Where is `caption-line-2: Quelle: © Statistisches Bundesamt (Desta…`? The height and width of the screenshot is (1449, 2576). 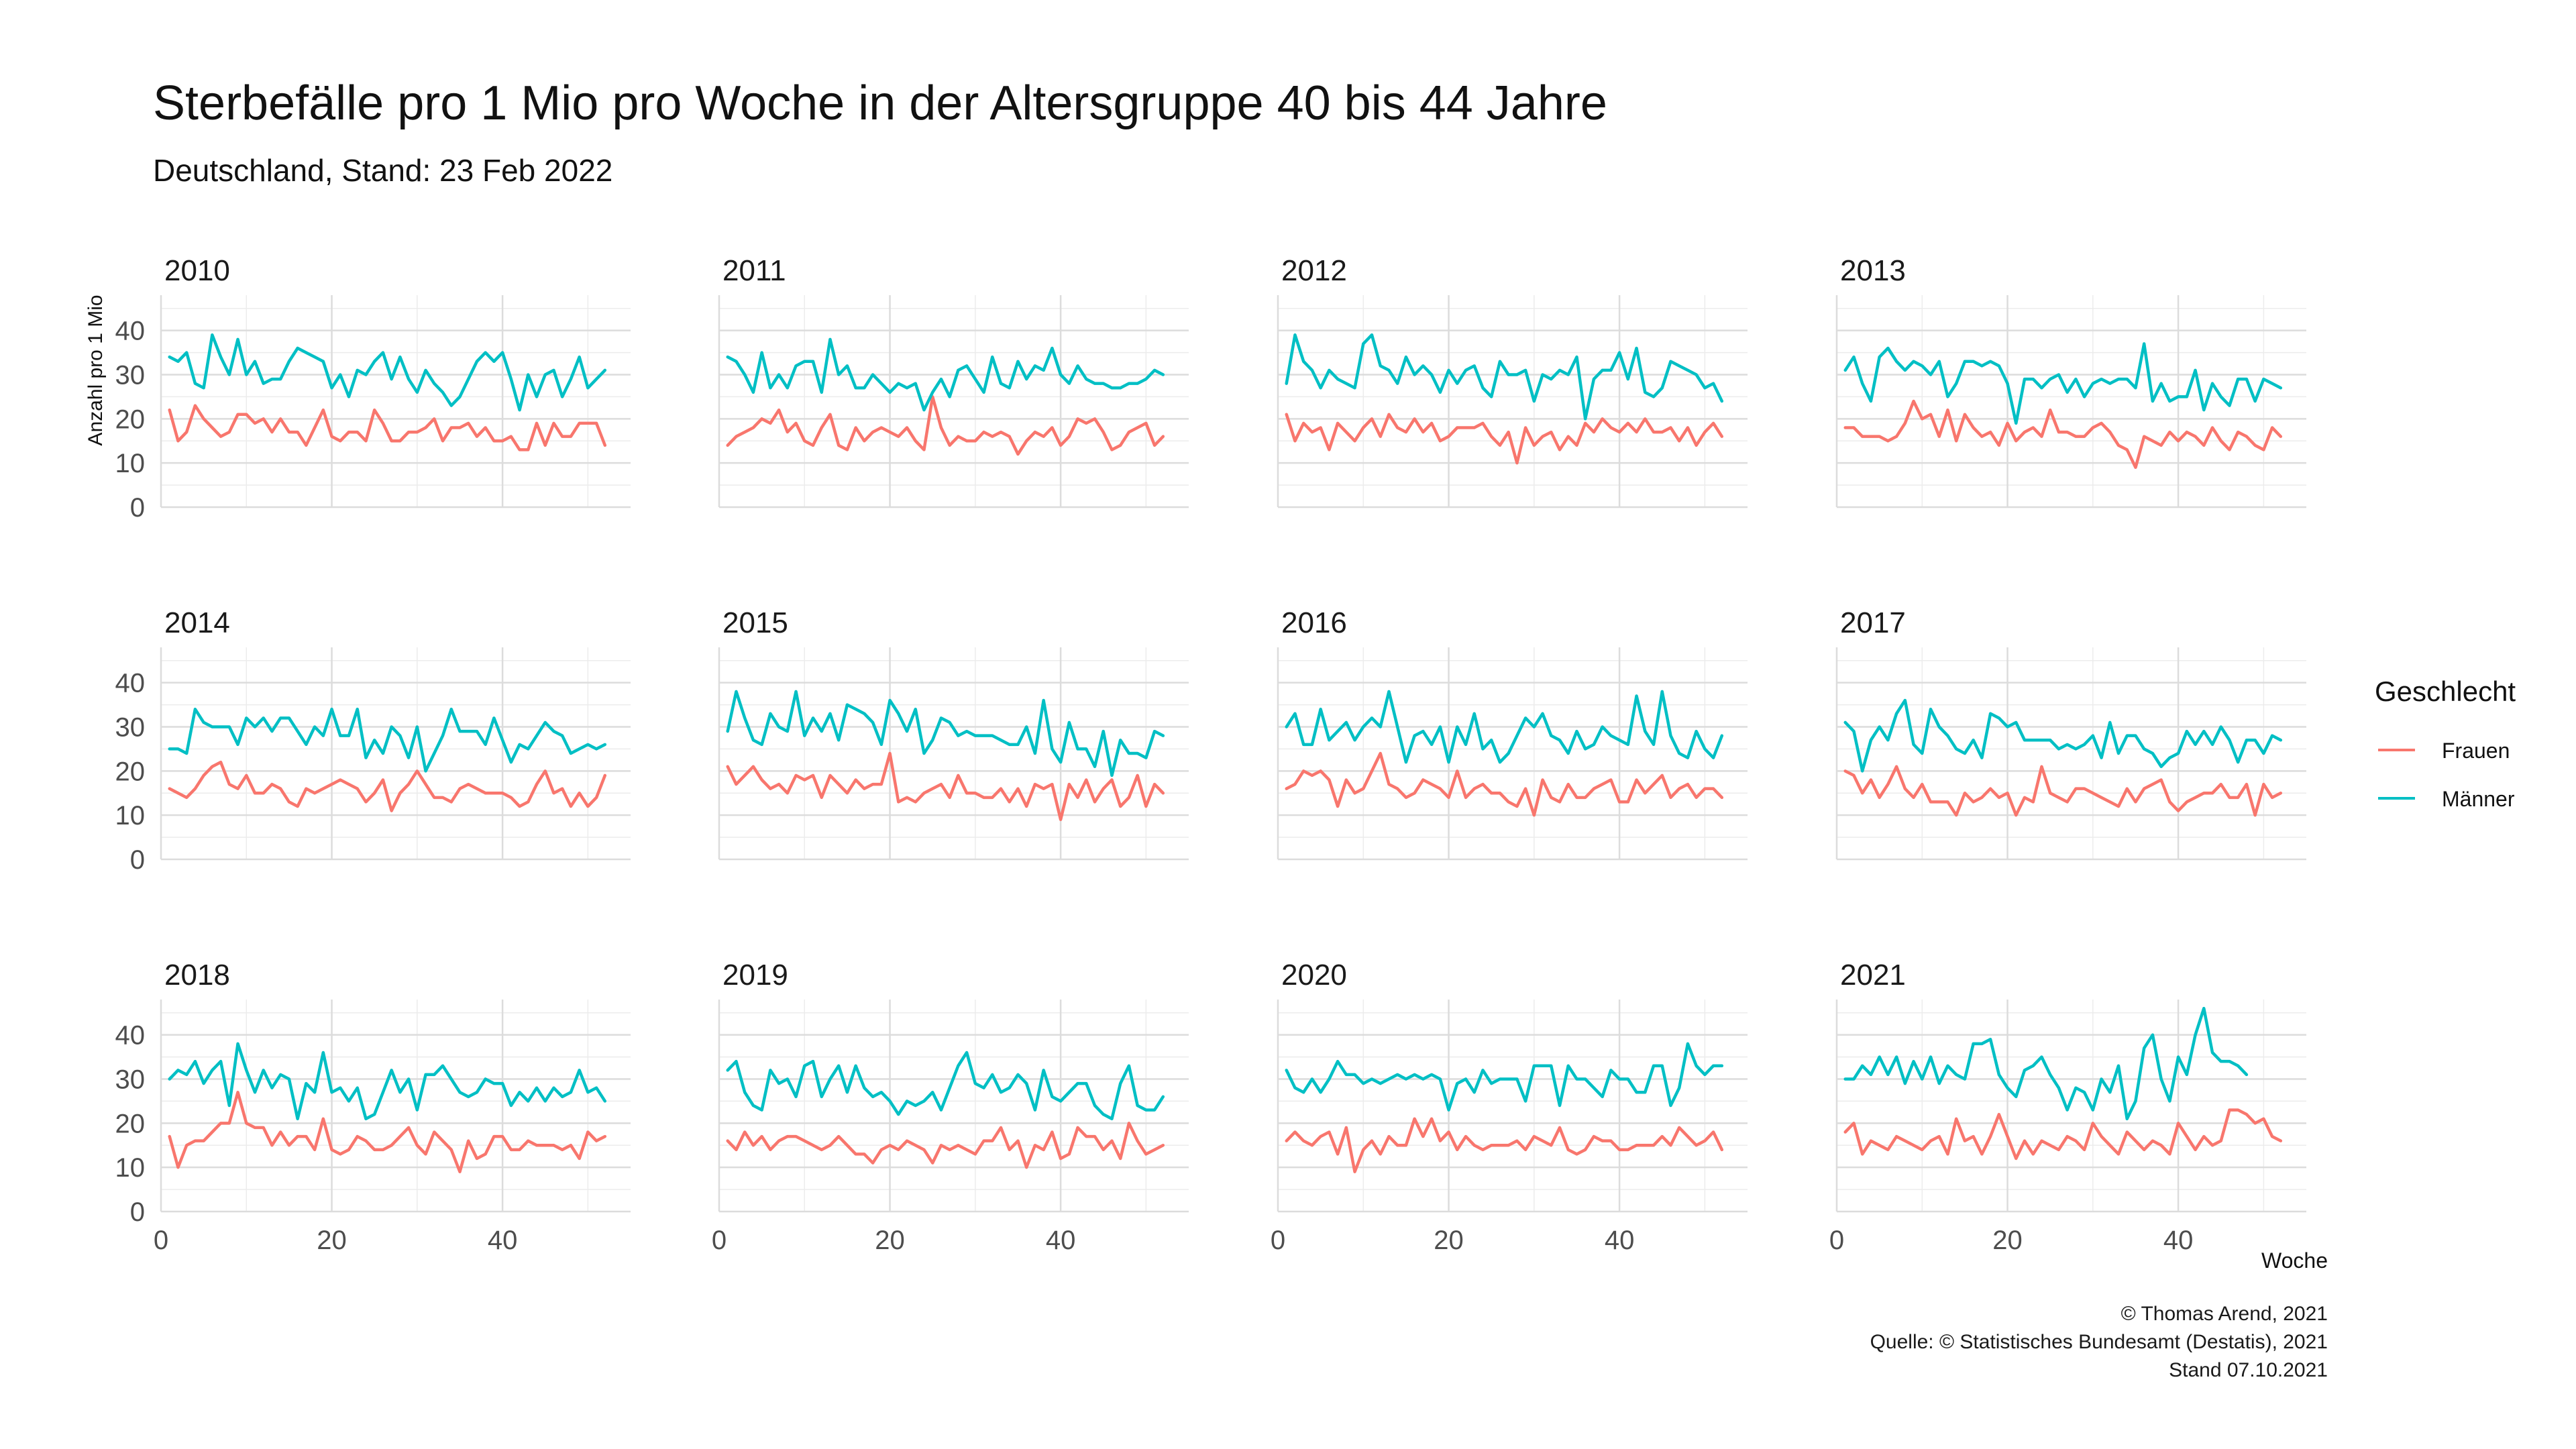
caption-line-2: Quelle: © Statistisches Bundesamt (Desta… is located at coordinates (2099, 1342).